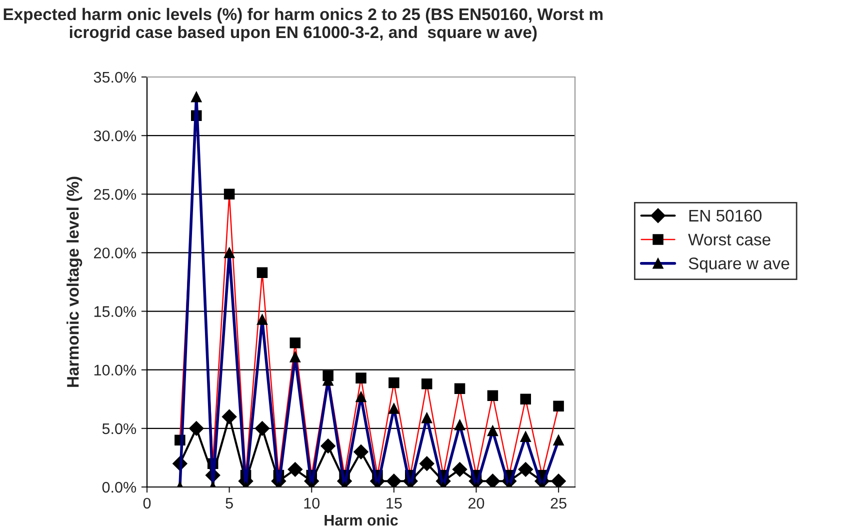 Image resolution: width=842 pixels, height=528 pixels. Describe the element at coordinates (119, 487) in the screenshot. I see `y-tick-label: 0.0%` at that location.